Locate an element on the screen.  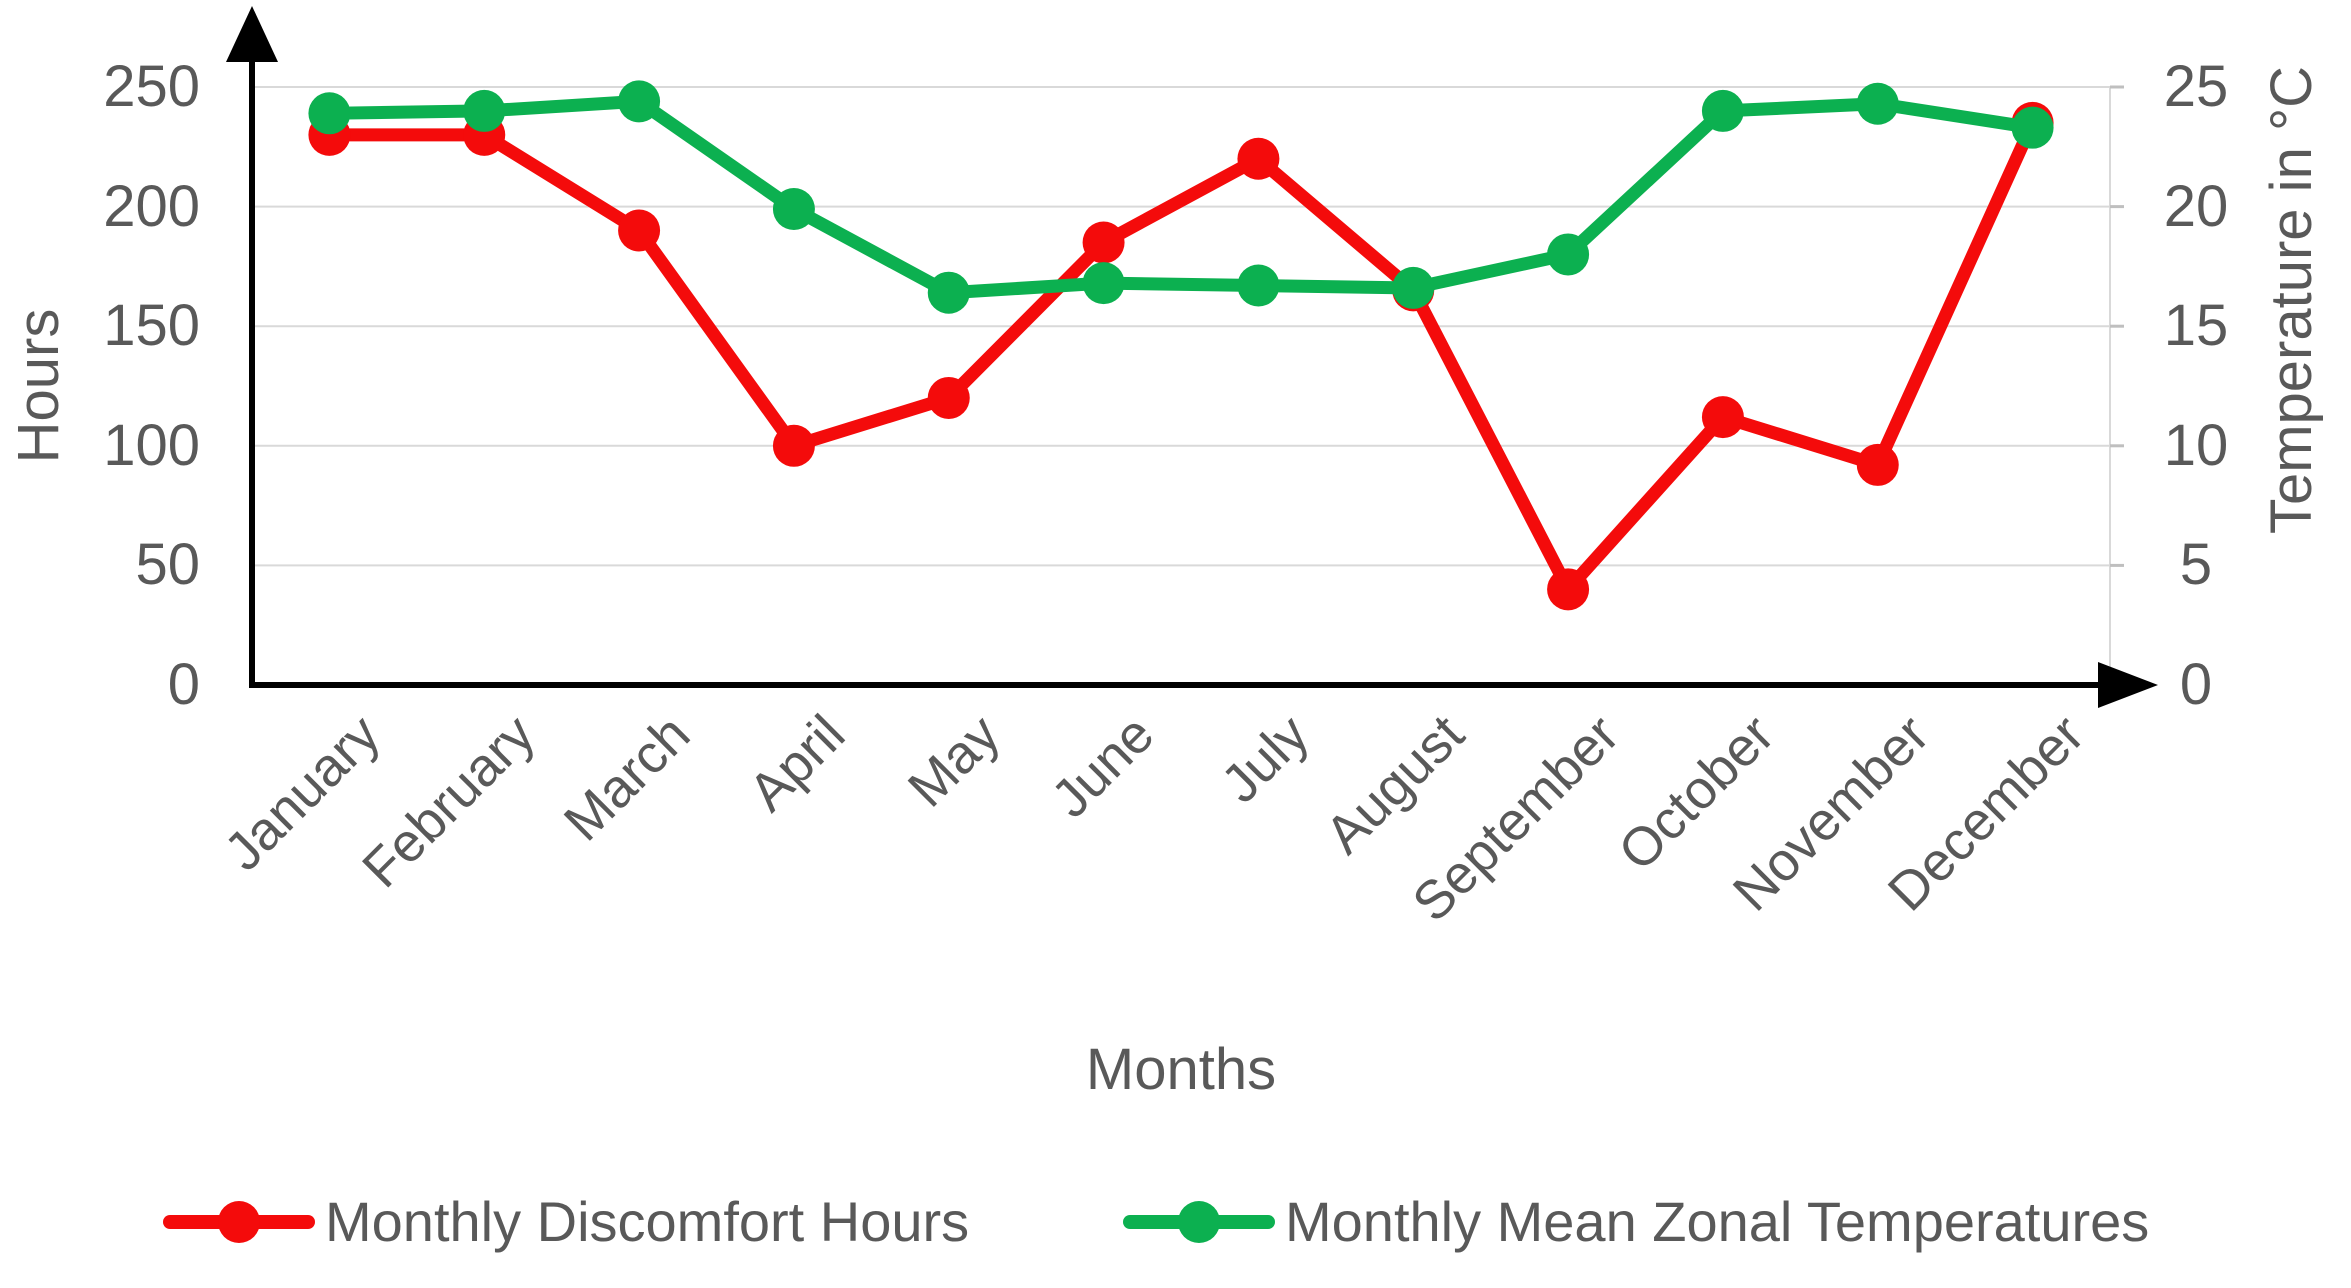
x-axis-arrow-icon is located at coordinates (2128, 685).